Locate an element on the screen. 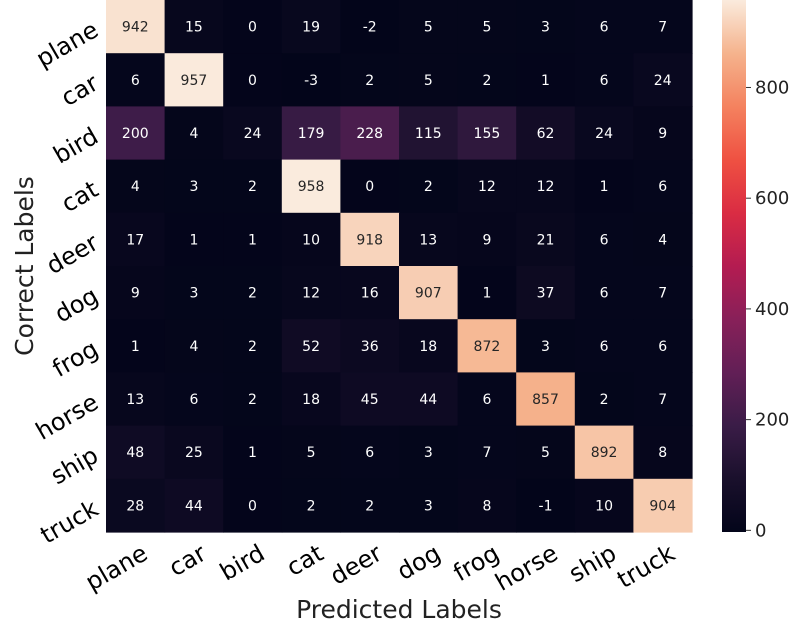 The height and width of the screenshot is (624, 789). heatmap-cell-horse-car is located at coordinates (194, 399).